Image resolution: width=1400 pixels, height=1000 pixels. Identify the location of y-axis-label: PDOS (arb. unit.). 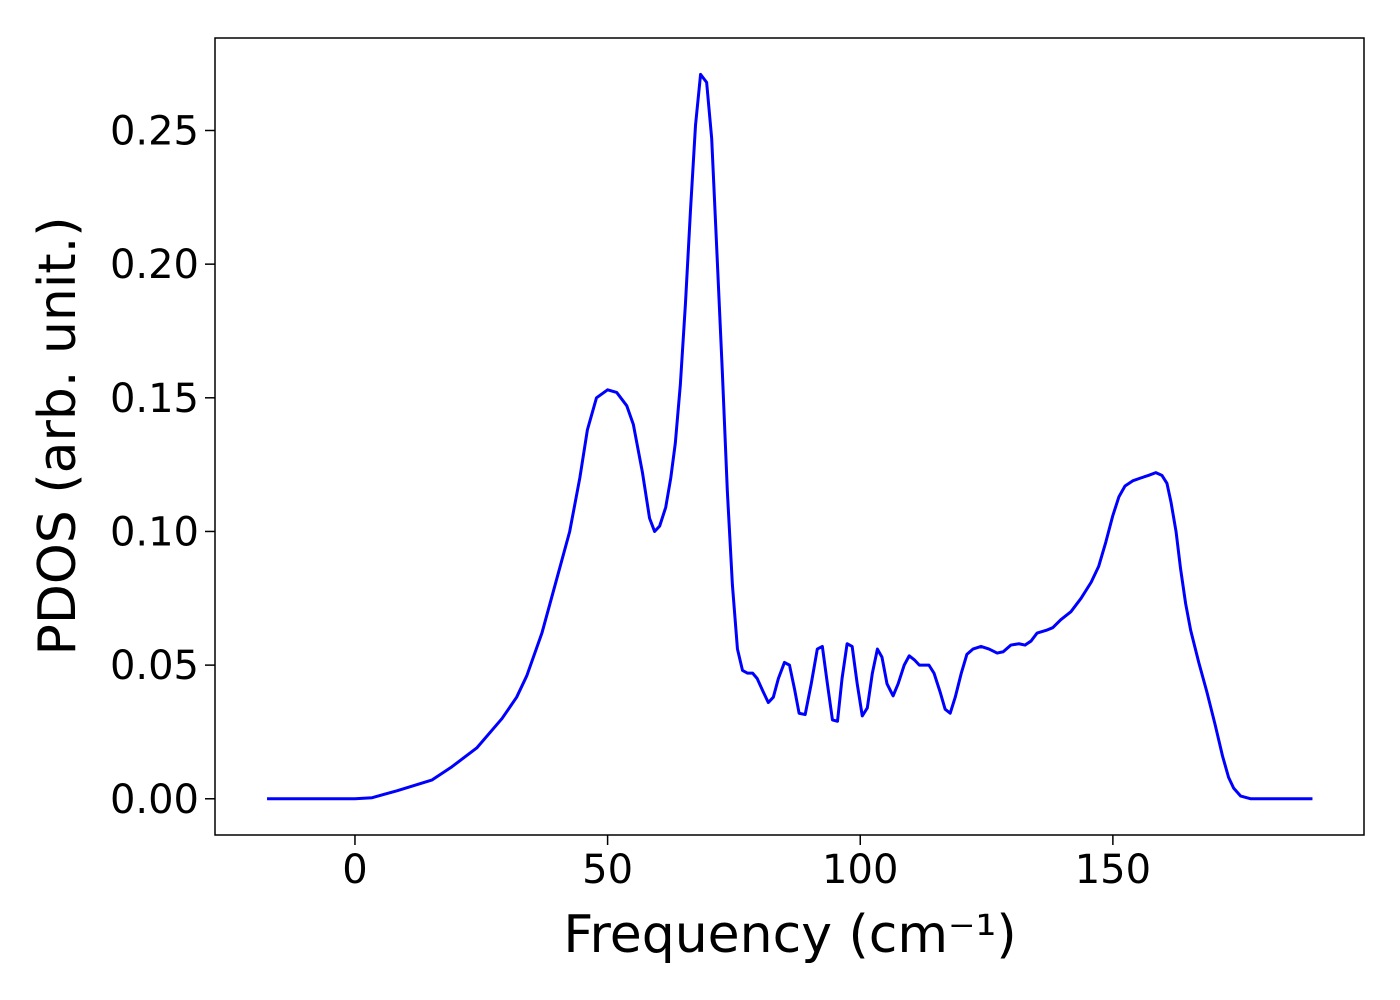
(58, 435).